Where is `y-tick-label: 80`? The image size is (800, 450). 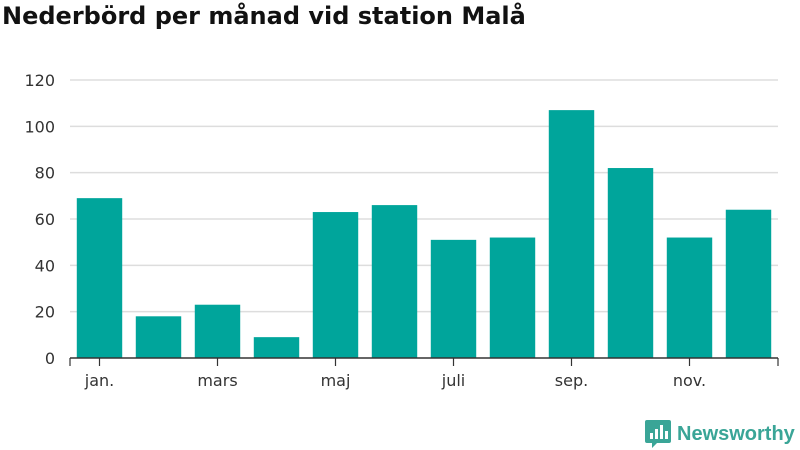
y-tick-label: 80 is located at coordinates (45, 173).